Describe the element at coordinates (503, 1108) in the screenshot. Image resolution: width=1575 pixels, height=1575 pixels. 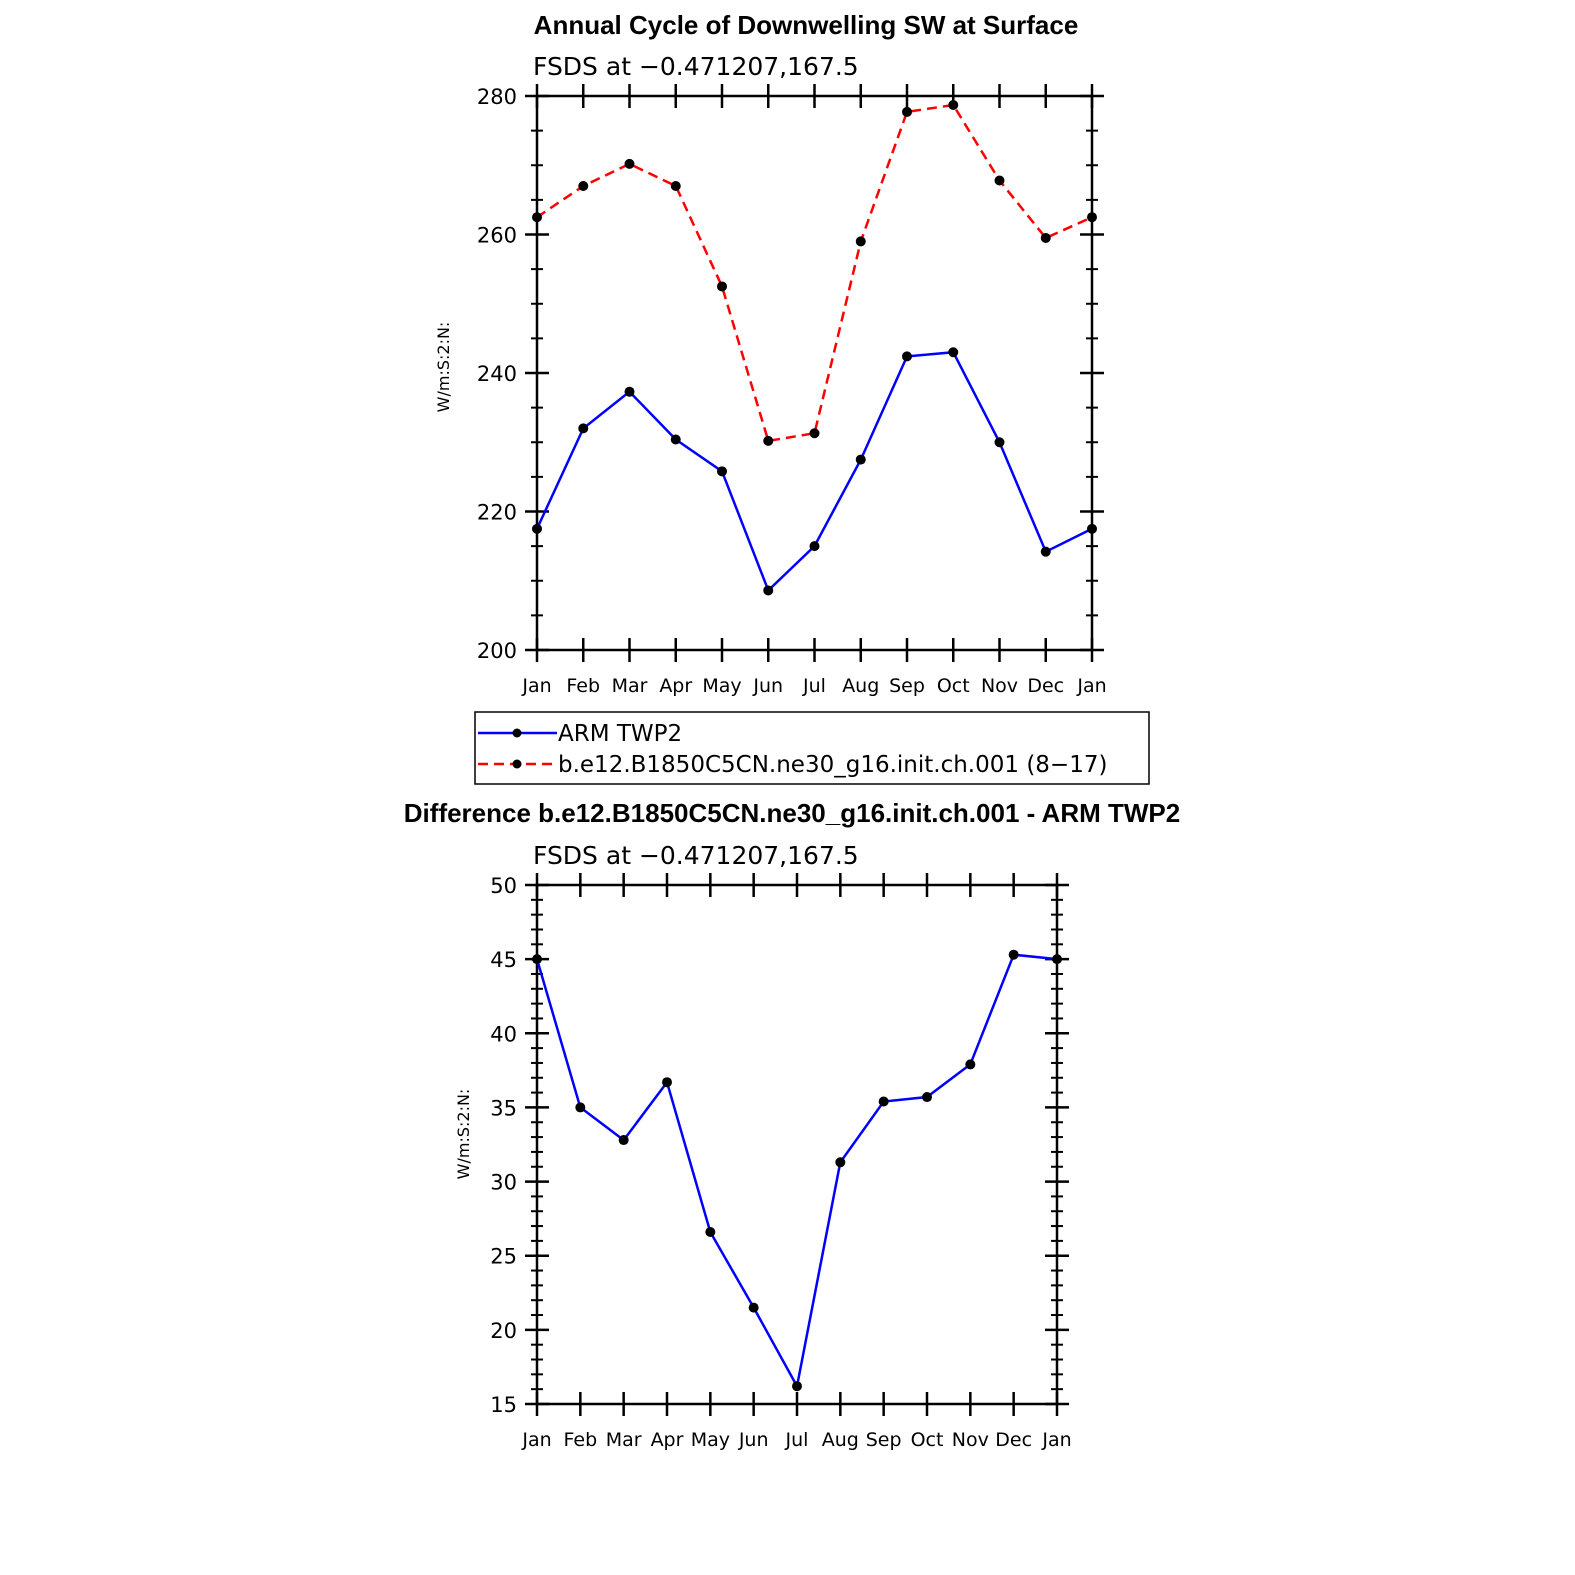
I see `y-tick-label: 35` at that location.